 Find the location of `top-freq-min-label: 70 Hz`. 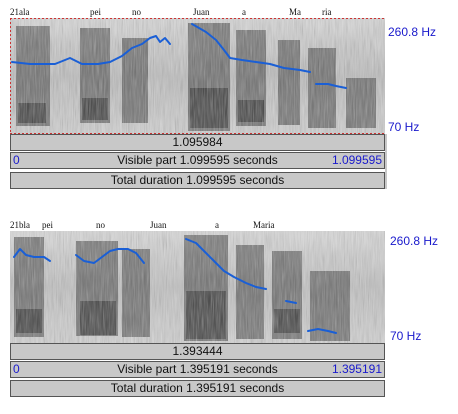

top-freq-min-label: 70 Hz is located at coordinates (404, 127).